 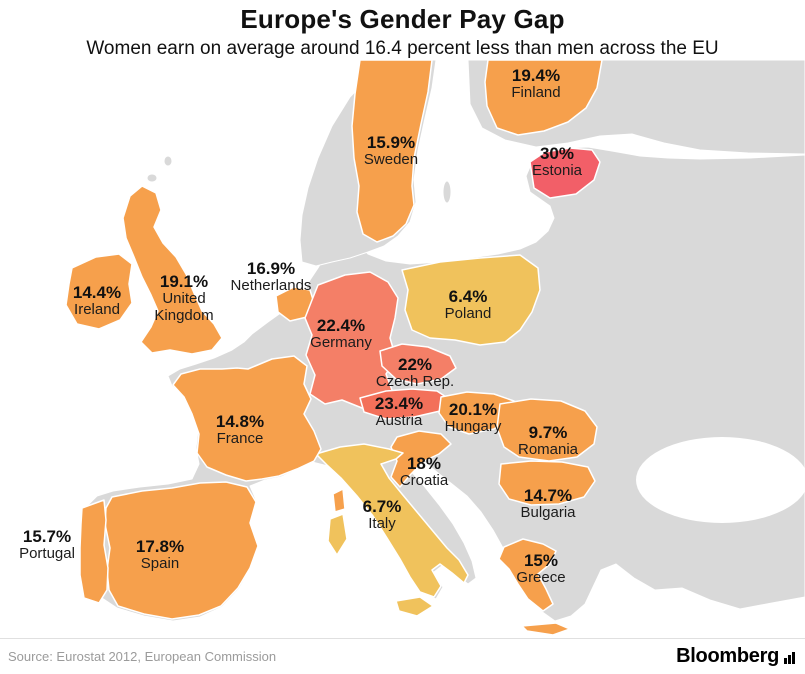 What do you see at coordinates (473, 409) in the screenshot?
I see `country-value: 20.1%` at bounding box center [473, 409].